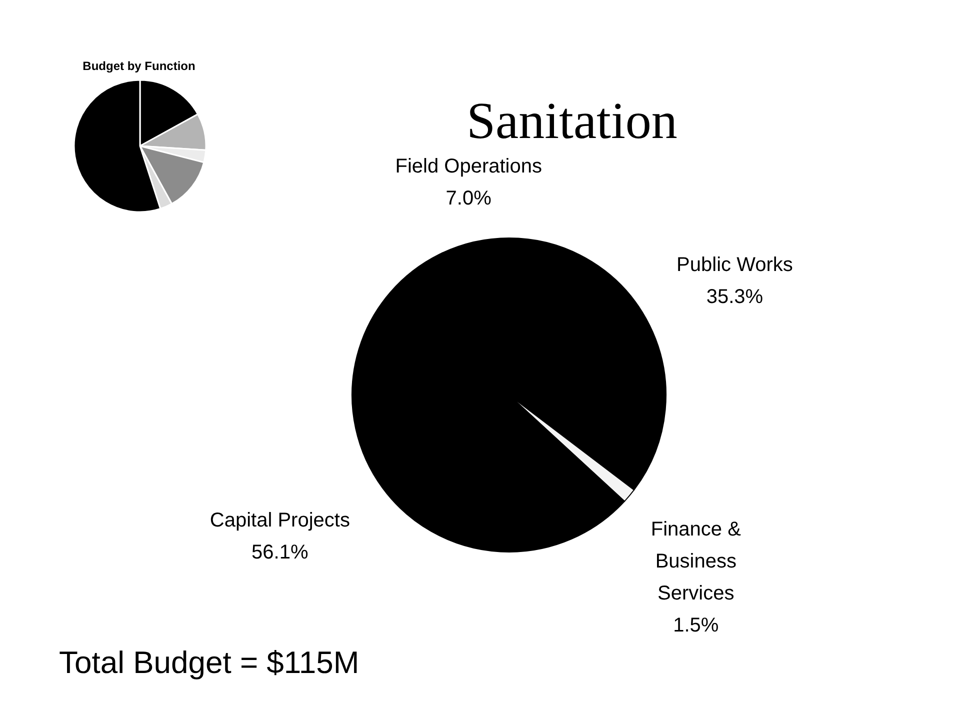  I want to click on data-label: 7.0%, so click(469, 198).